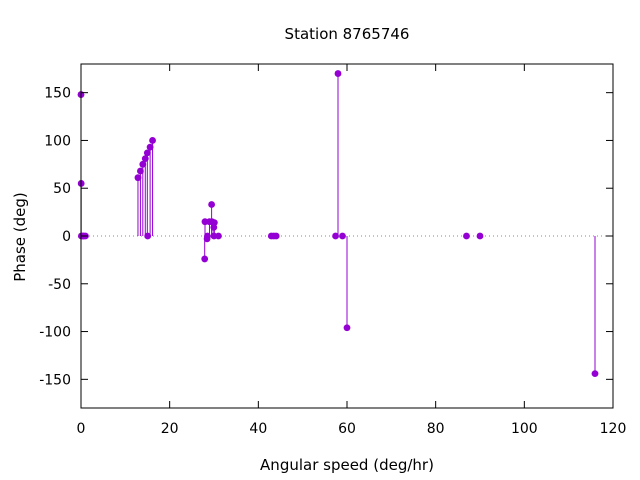 Image resolution: width=640 pixels, height=480 pixels. Describe the element at coordinates (347, 429) in the screenshot. I see `x-tick-label: 60` at that location.